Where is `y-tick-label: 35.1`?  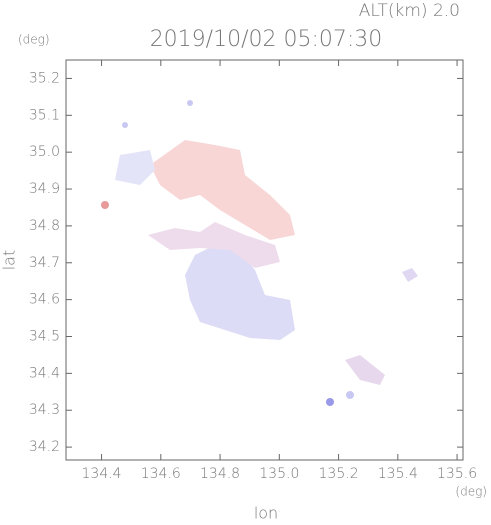
y-tick-label: 35.1 is located at coordinates (44, 115).